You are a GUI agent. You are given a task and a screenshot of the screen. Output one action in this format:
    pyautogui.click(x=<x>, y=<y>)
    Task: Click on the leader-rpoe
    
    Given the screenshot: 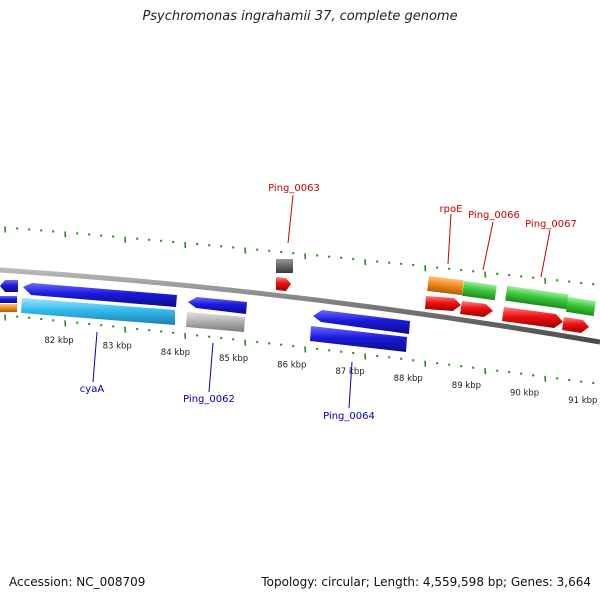 What is the action you would take?
    pyautogui.click(x=449, y=239)
    